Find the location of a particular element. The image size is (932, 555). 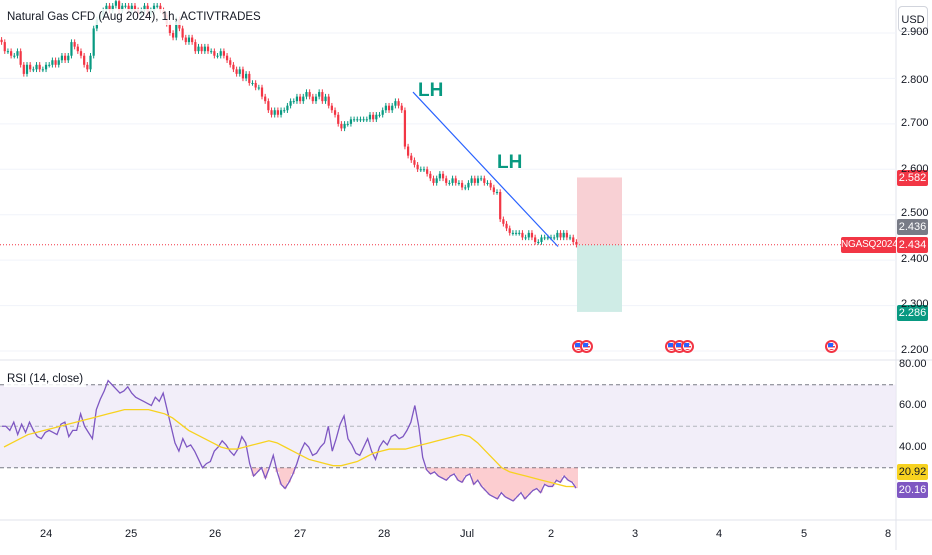

rsi-axis-tick: 60.00 is located at coordinates (913, 405).